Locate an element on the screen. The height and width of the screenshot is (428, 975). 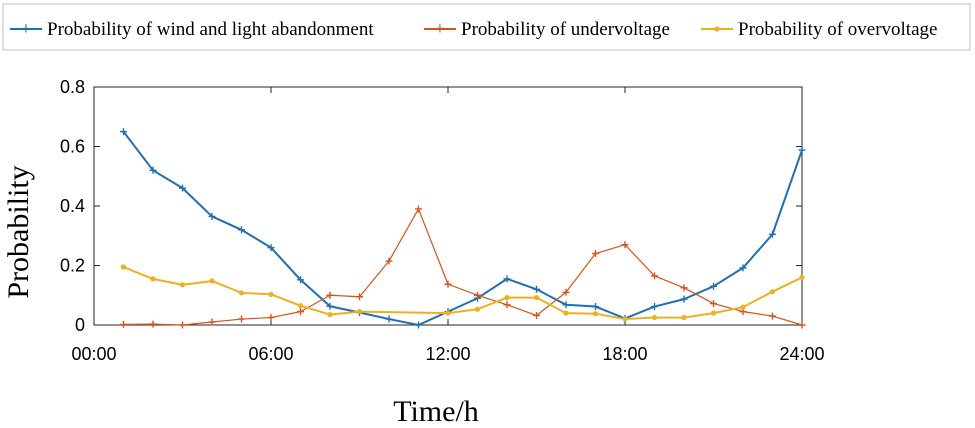
y-tick-label: 0.4 is located at coordinates (72, 206).